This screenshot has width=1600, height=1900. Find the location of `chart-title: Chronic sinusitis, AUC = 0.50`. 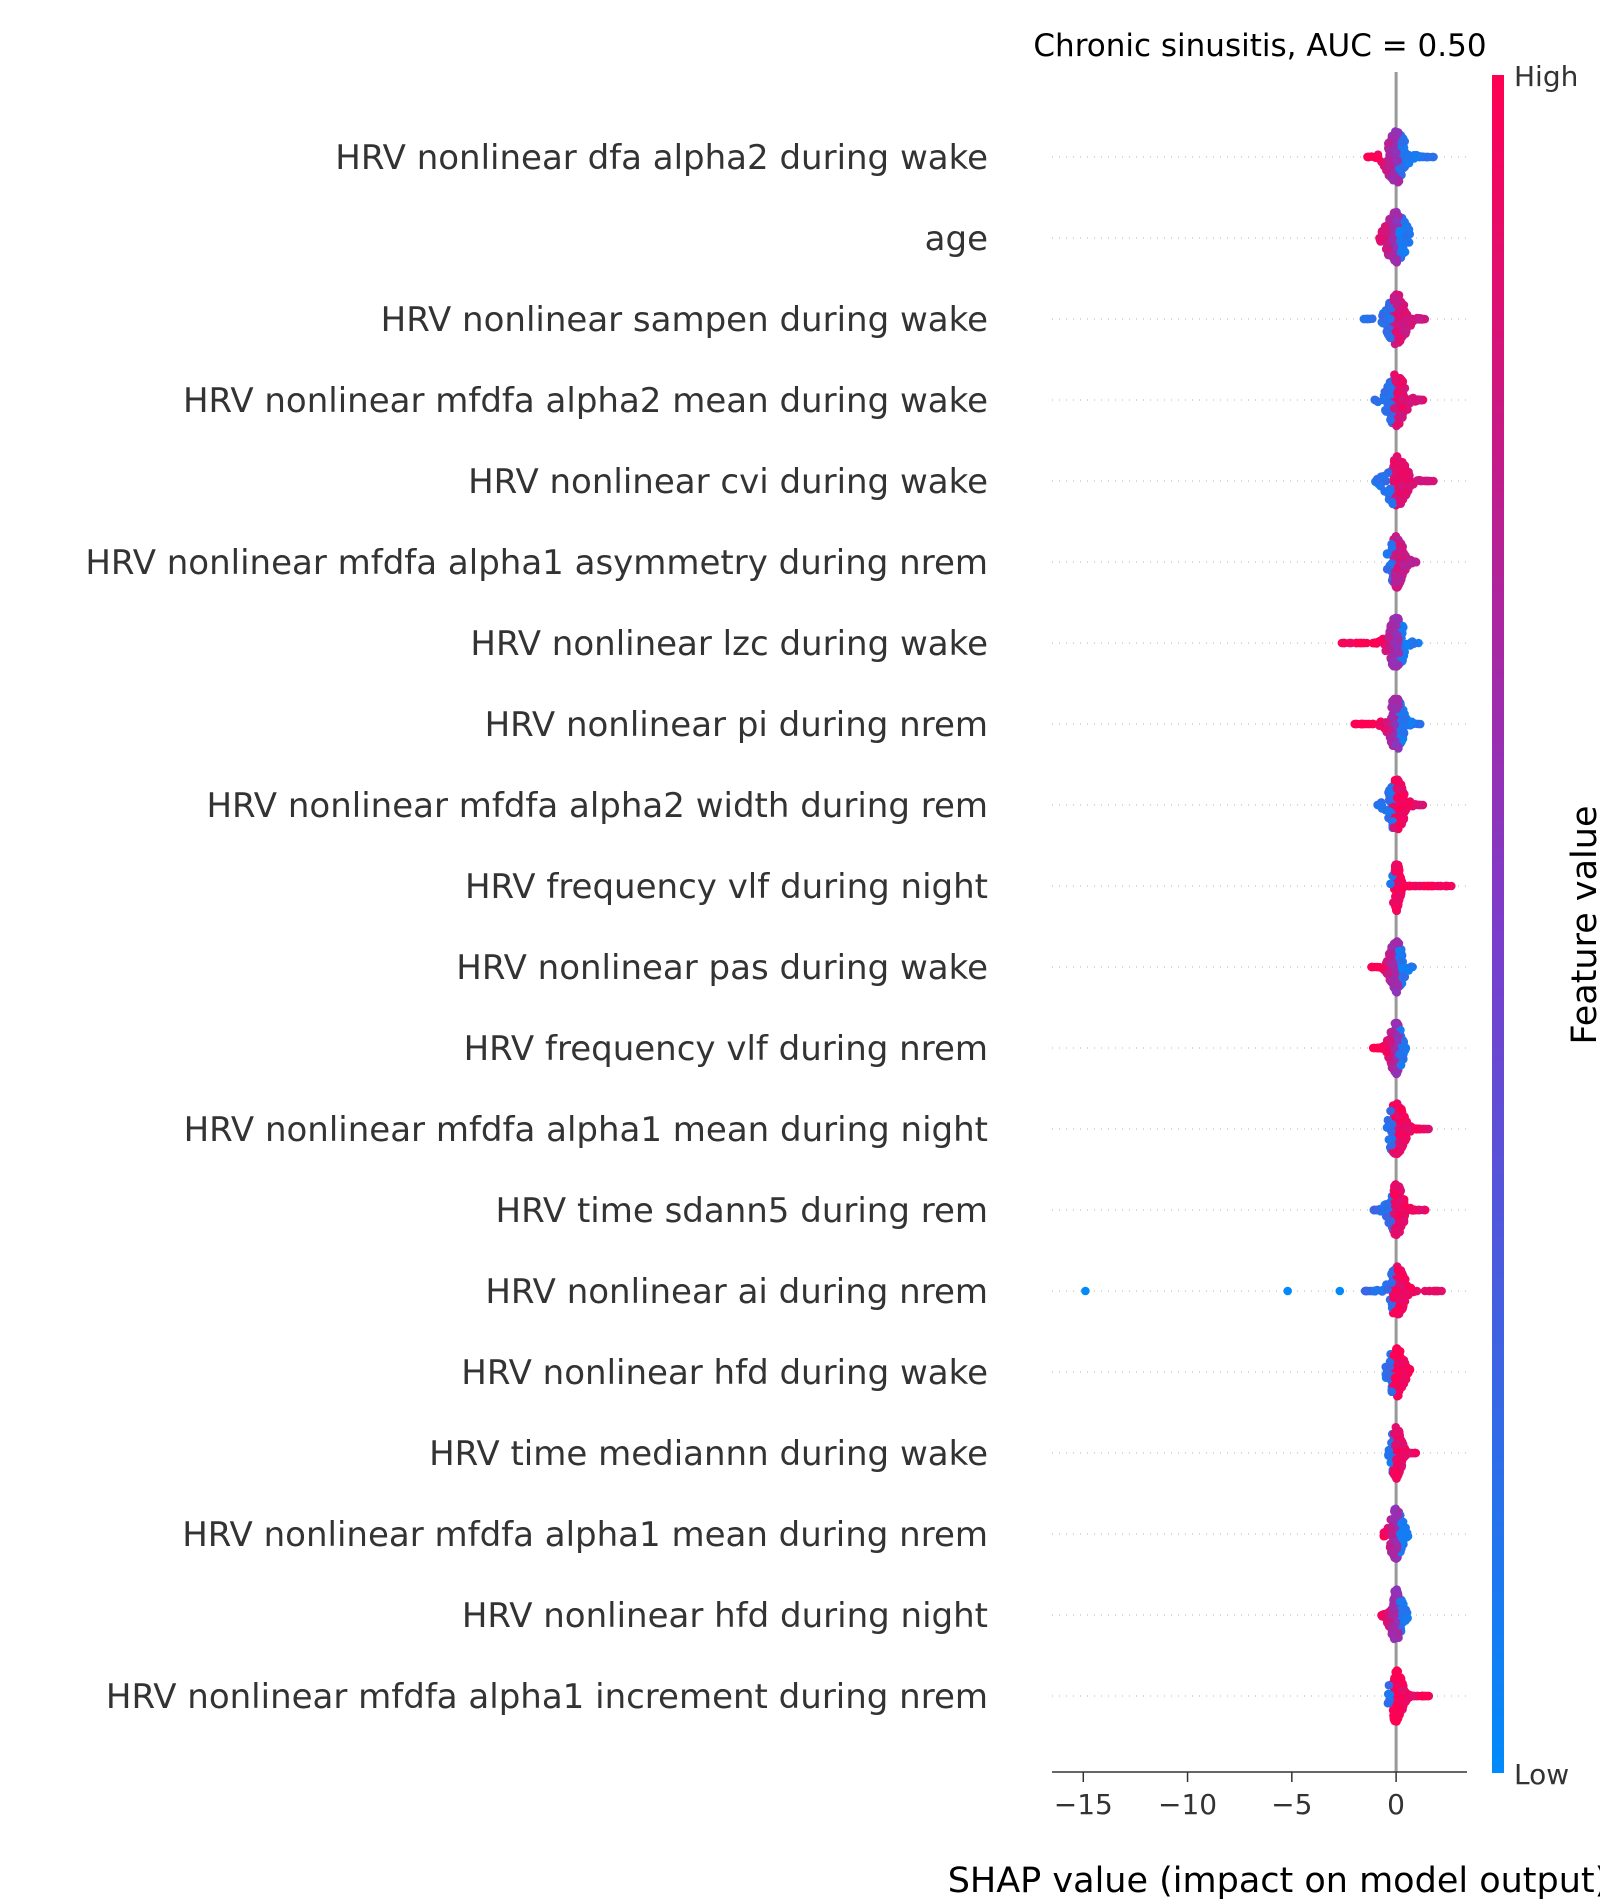

chart-title: Chronic sinusitis, AUC = 0.50 is located at coordinates (1259, 46).